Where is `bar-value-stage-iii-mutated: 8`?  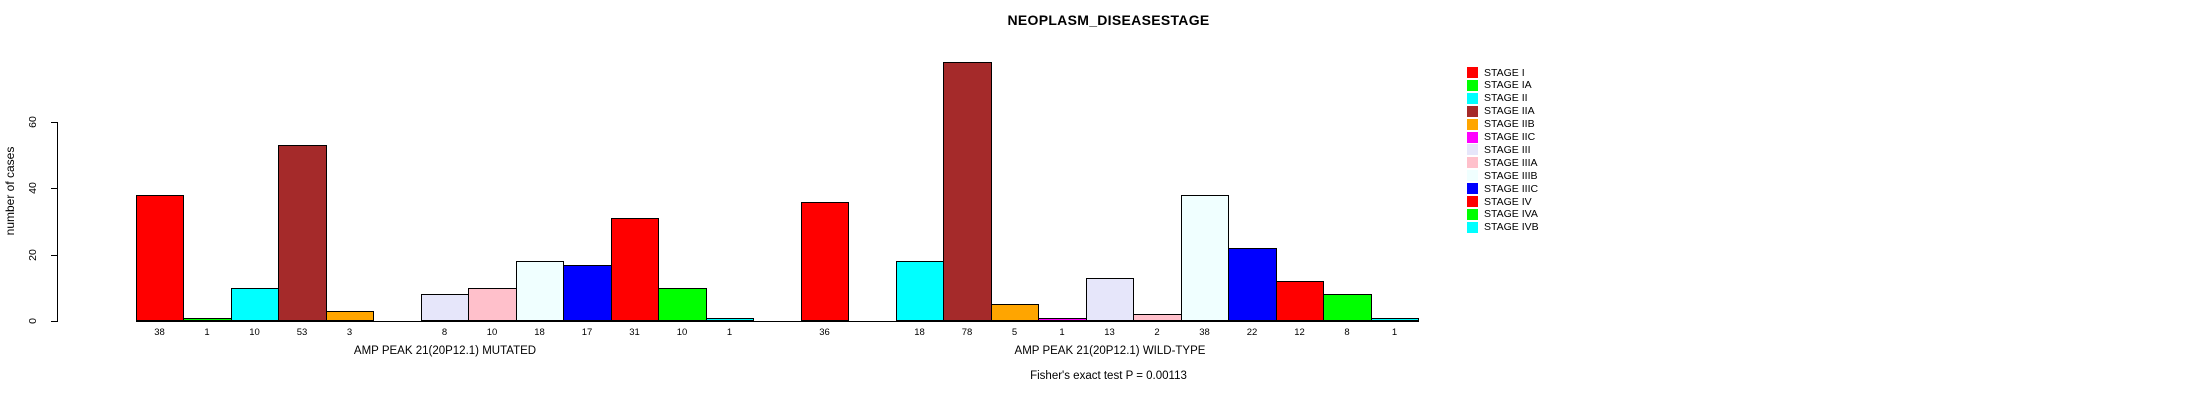
bar-value-stage-iii-mutated: 8 is located at coordinates (444, 332).